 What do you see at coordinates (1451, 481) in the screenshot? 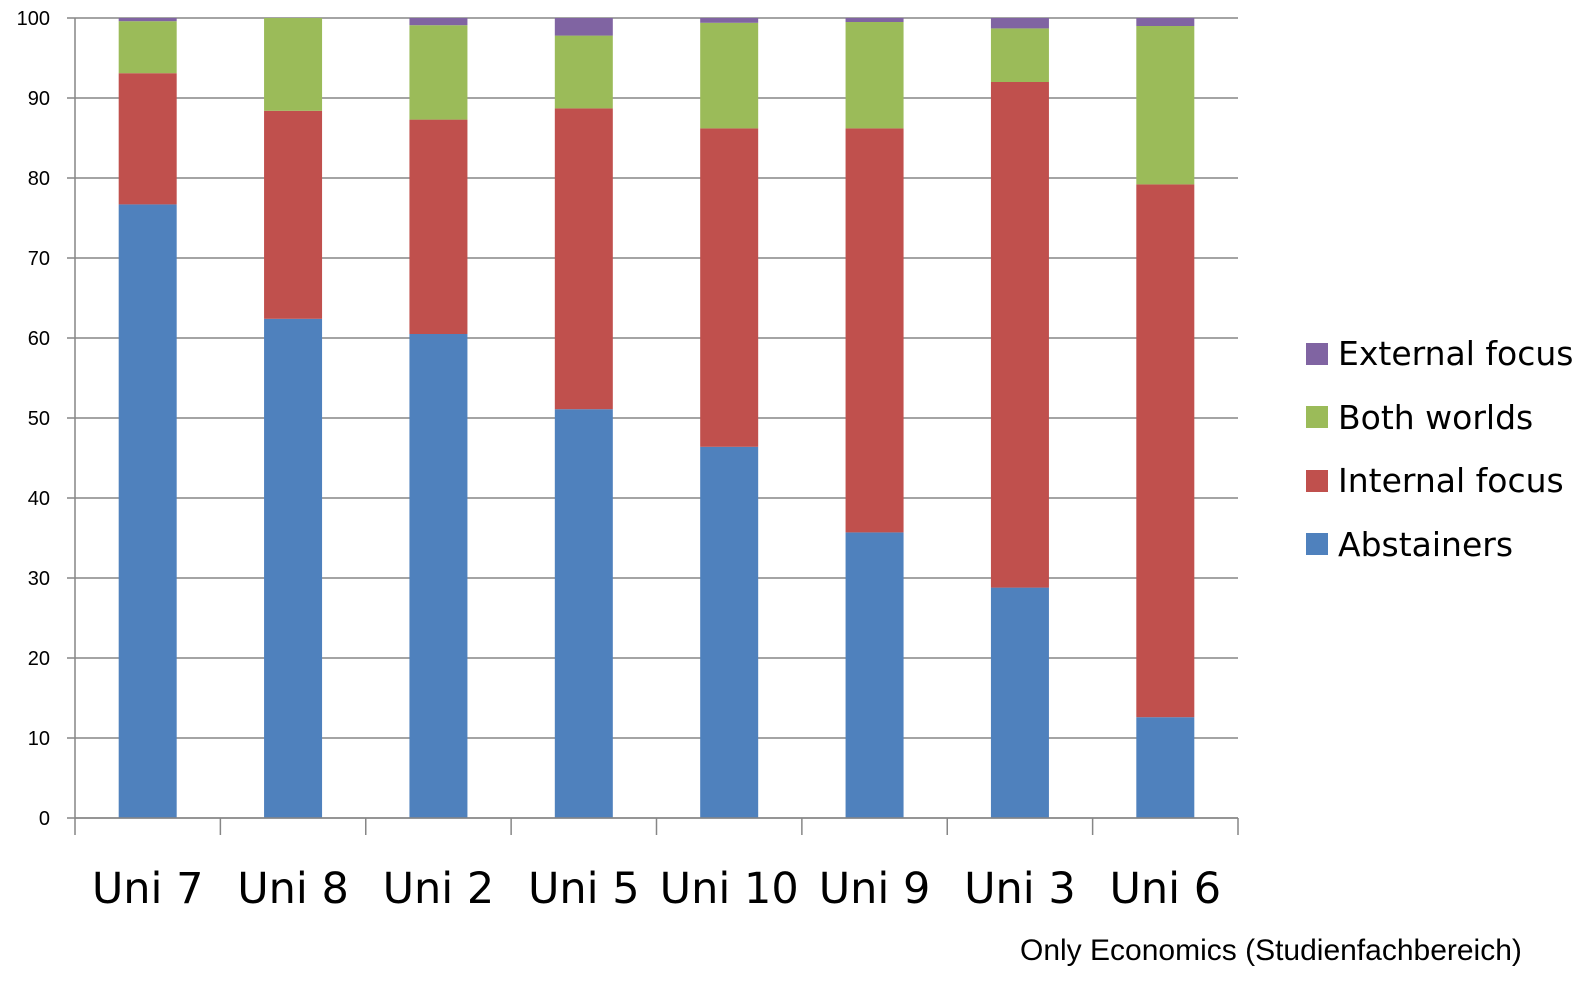
I see `legend-label: Internal focus` at bounding box center [1451, 481].